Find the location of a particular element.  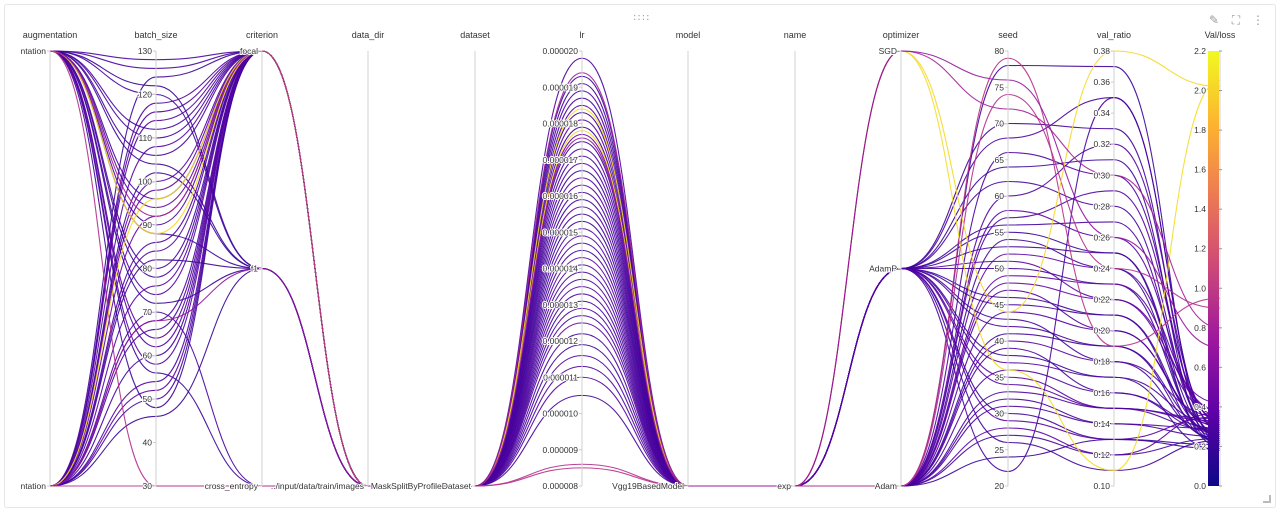

axis-title: augmentation is located at coordinates (50, 35).